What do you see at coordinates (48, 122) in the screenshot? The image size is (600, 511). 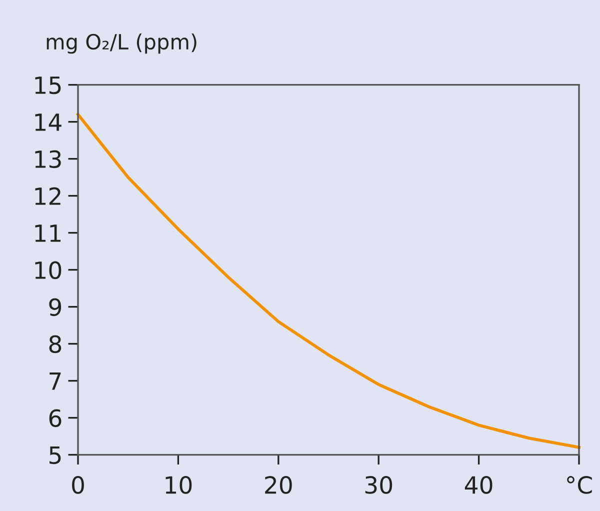 I see `y-tick-label: 14` at bounding box center [48, 122].